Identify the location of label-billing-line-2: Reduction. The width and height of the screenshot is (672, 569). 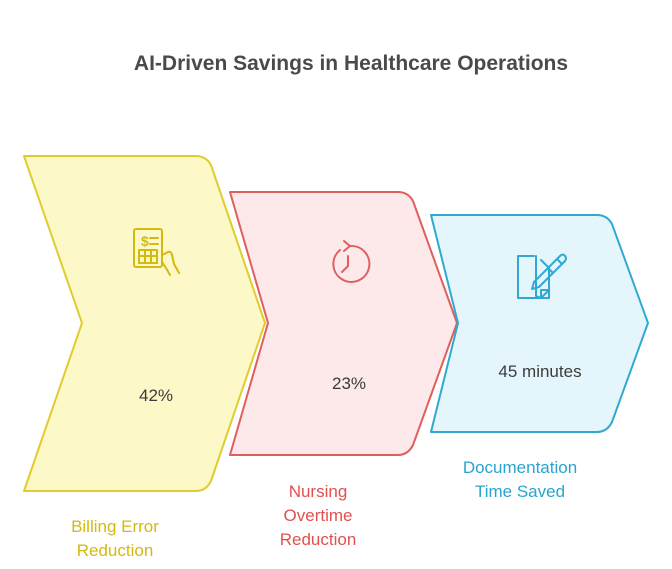
(115, 550).